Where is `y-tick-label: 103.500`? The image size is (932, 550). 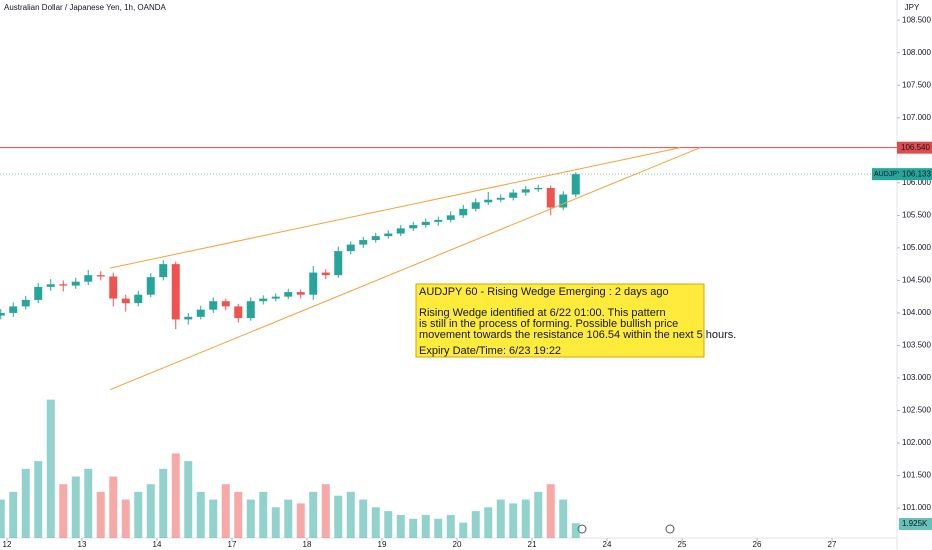 y-tick-label: 103.500 is located at coordinates (916, 345).